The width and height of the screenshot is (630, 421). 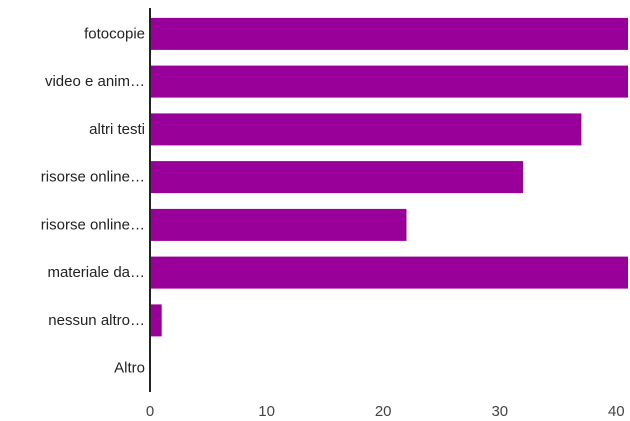 What do you see at coordinates (117, 129) in the screenshot?
I see `category-label-2: altri testi` at bounding box center [117, 129].